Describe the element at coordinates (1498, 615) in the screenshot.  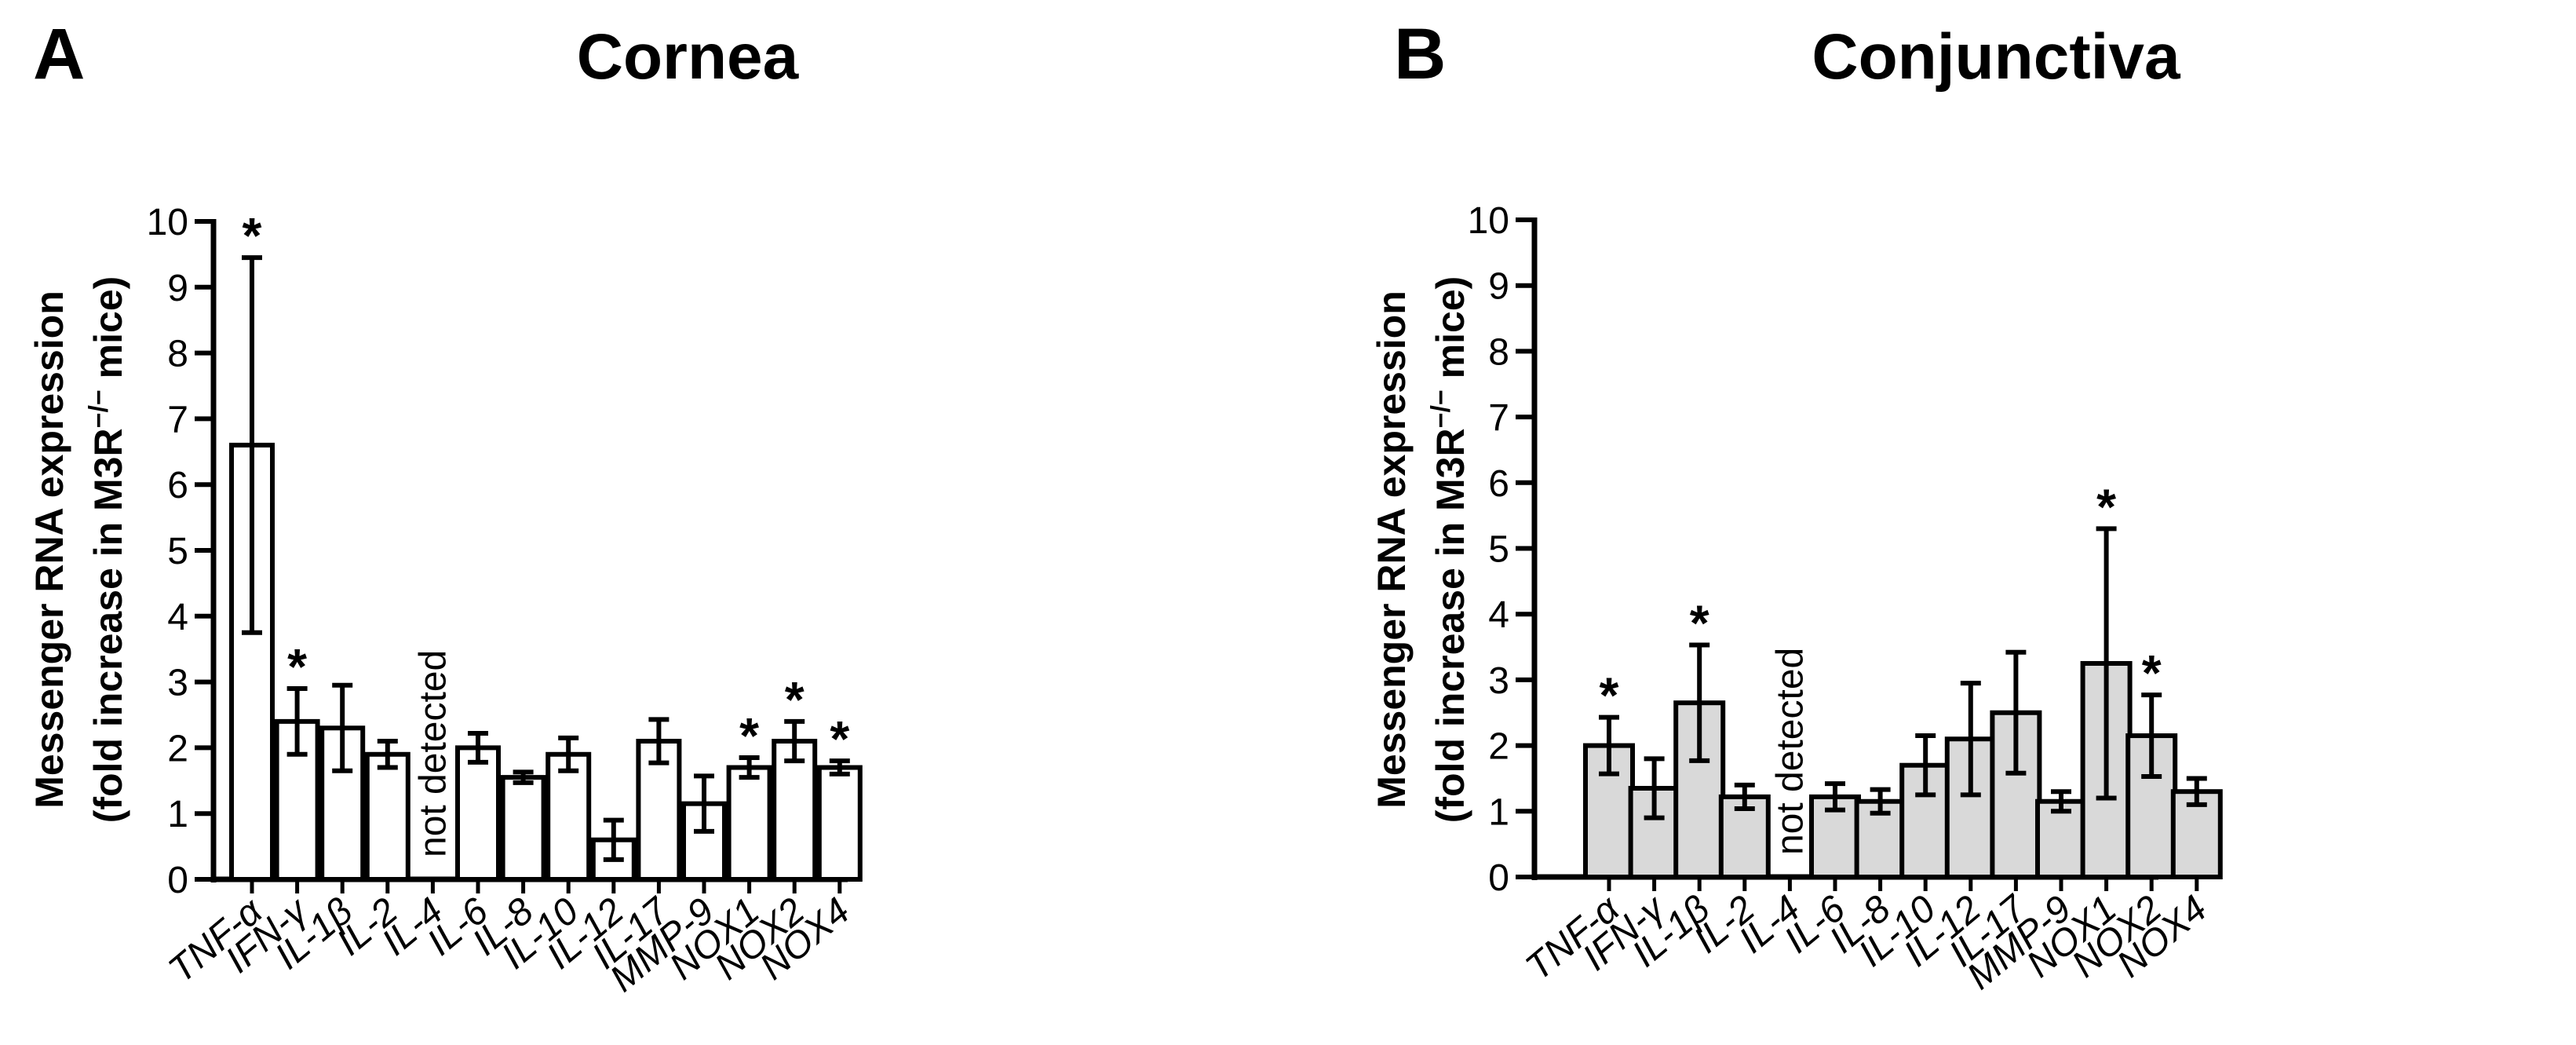
I see `y-tick-label-b-4: 4` at that location.